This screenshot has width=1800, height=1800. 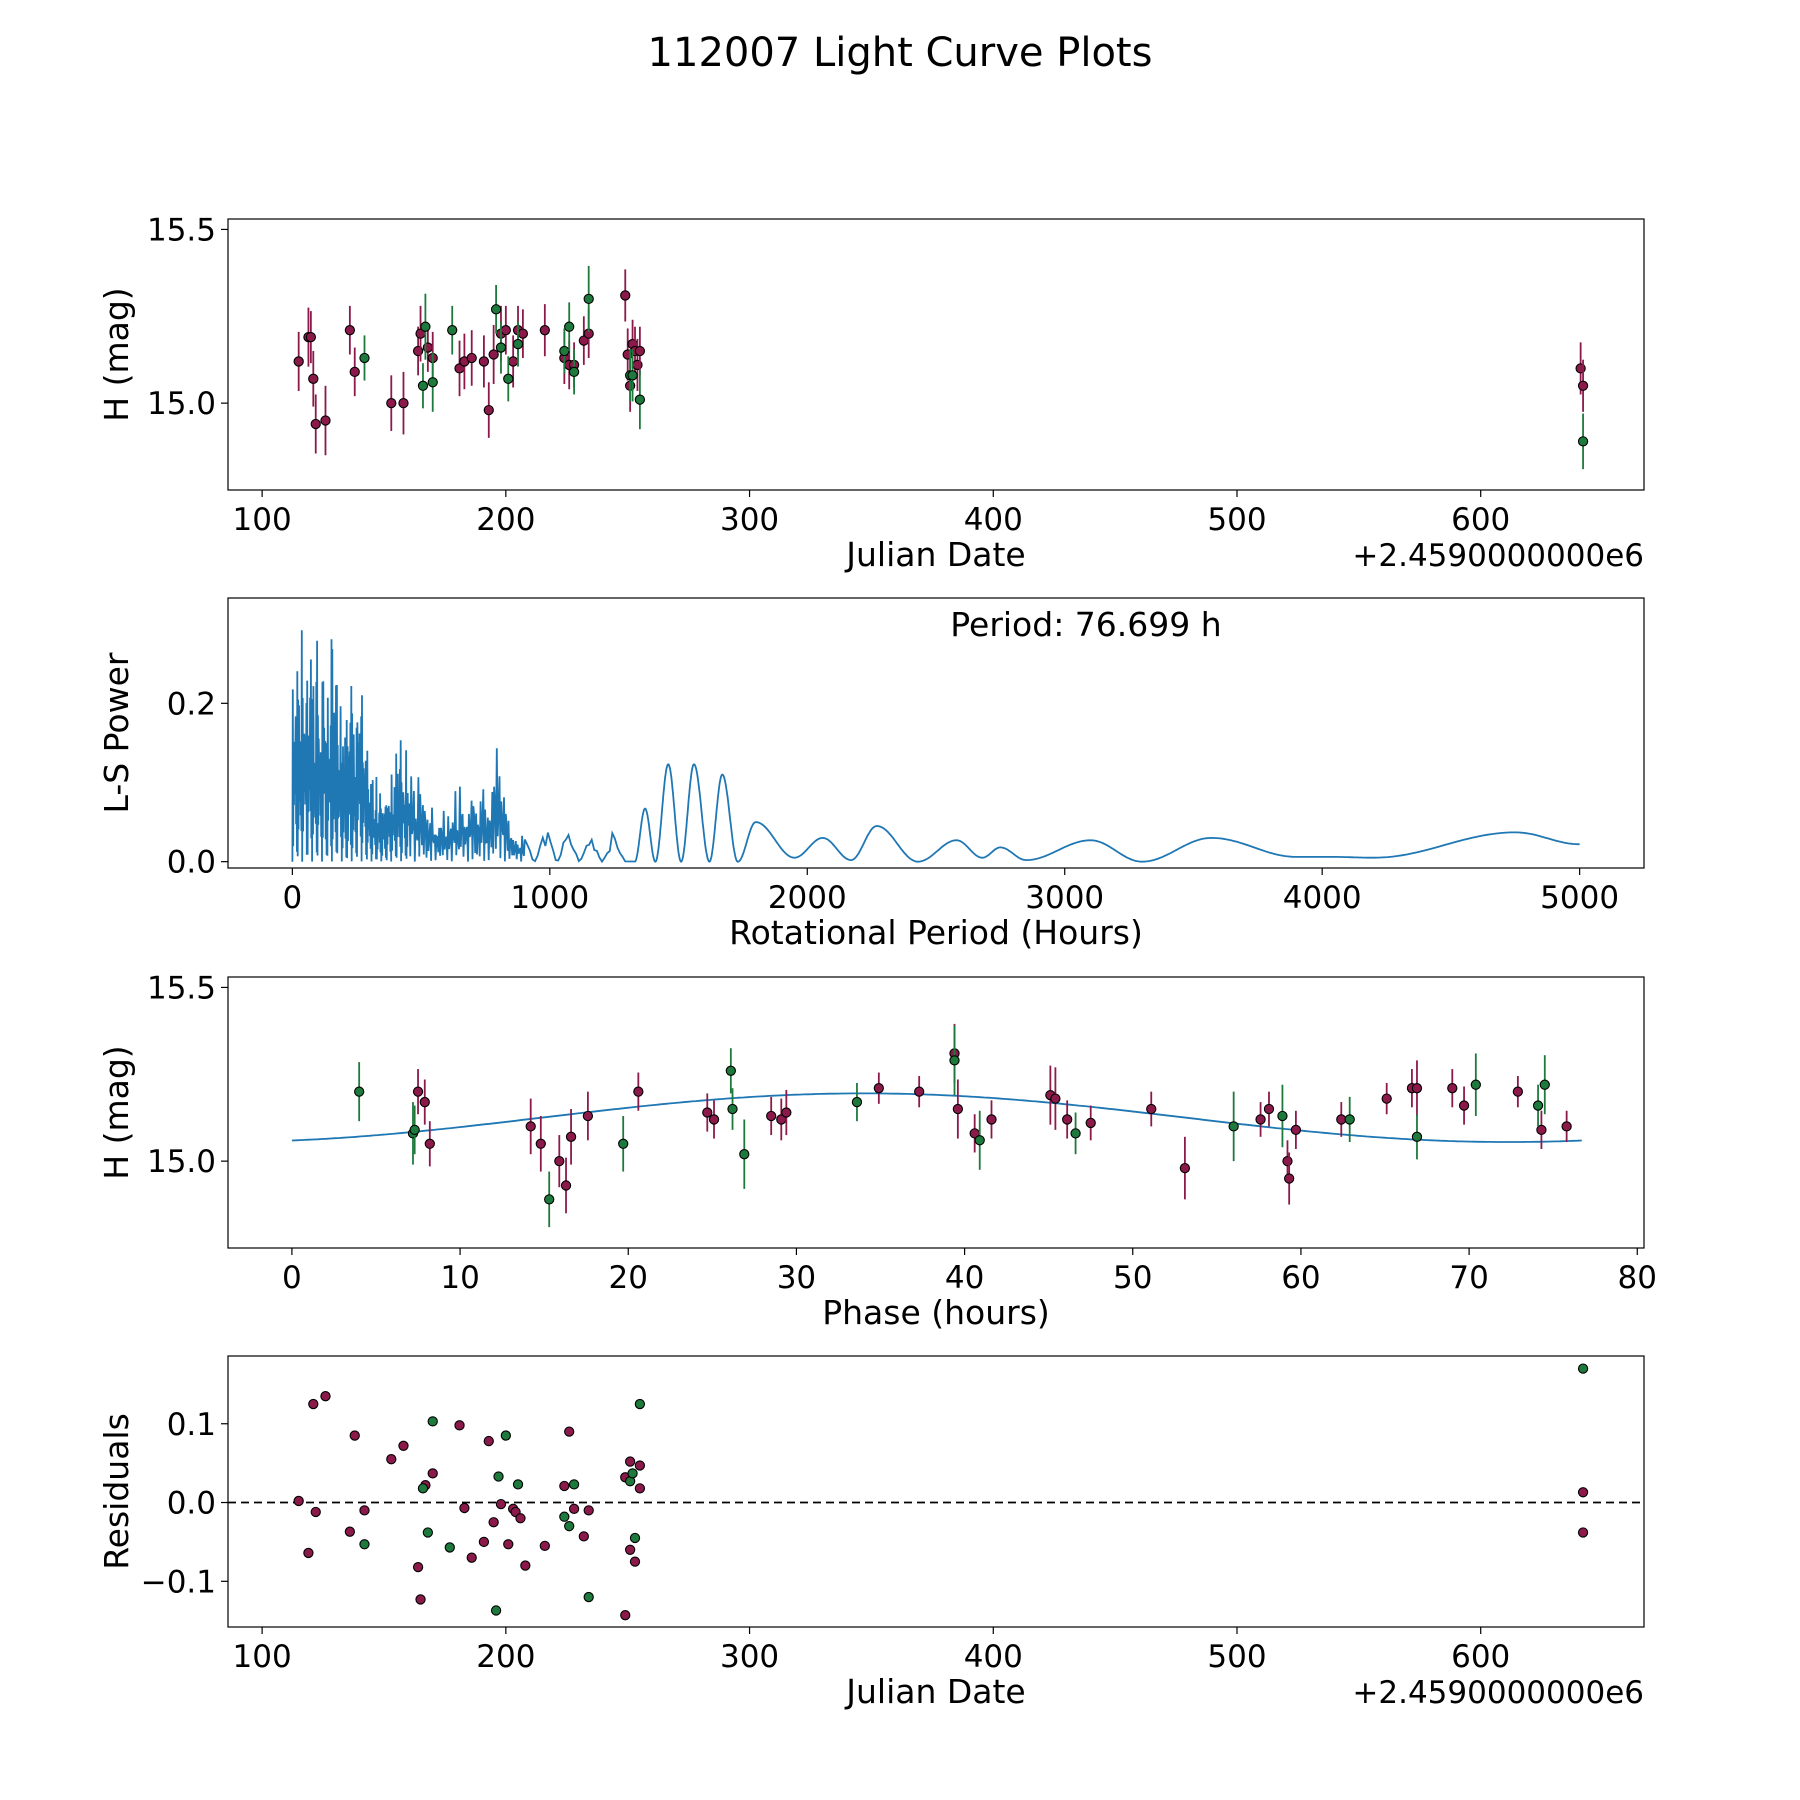 What do you see at coordinates (191, 704) in the screenshot?
I see `y-tick-label: 0.2` at bounding box center [191, 704].